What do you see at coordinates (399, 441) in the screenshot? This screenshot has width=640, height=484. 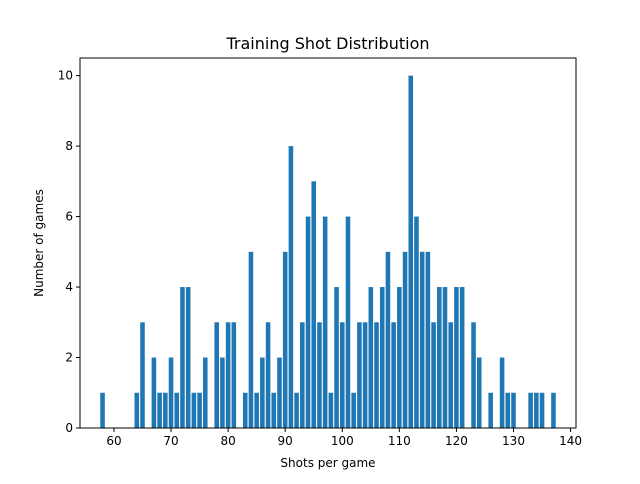 I see `x-tick-label: 110` at bounding box center [399, 441].